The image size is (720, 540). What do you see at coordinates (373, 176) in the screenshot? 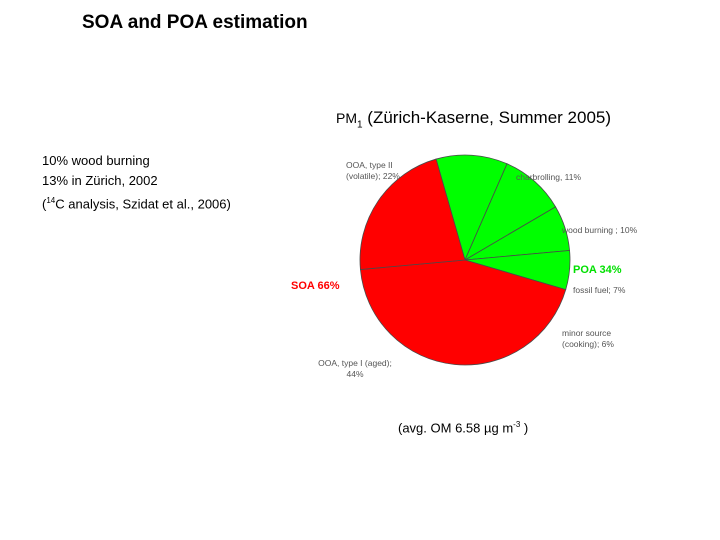
I see `slice-label-5-line2: (volatile); 22%` at bounding box center [373, 176].